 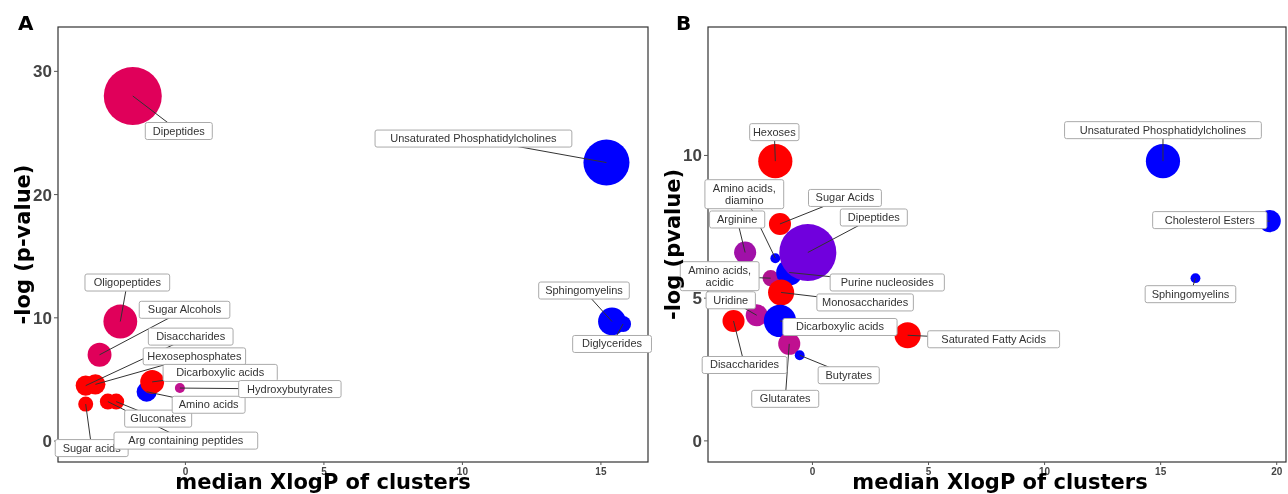 What do you see at coordinates (887, 281) in the screenshot?
I see `text: Purine nucleosides` at bounding box center [887, 281].